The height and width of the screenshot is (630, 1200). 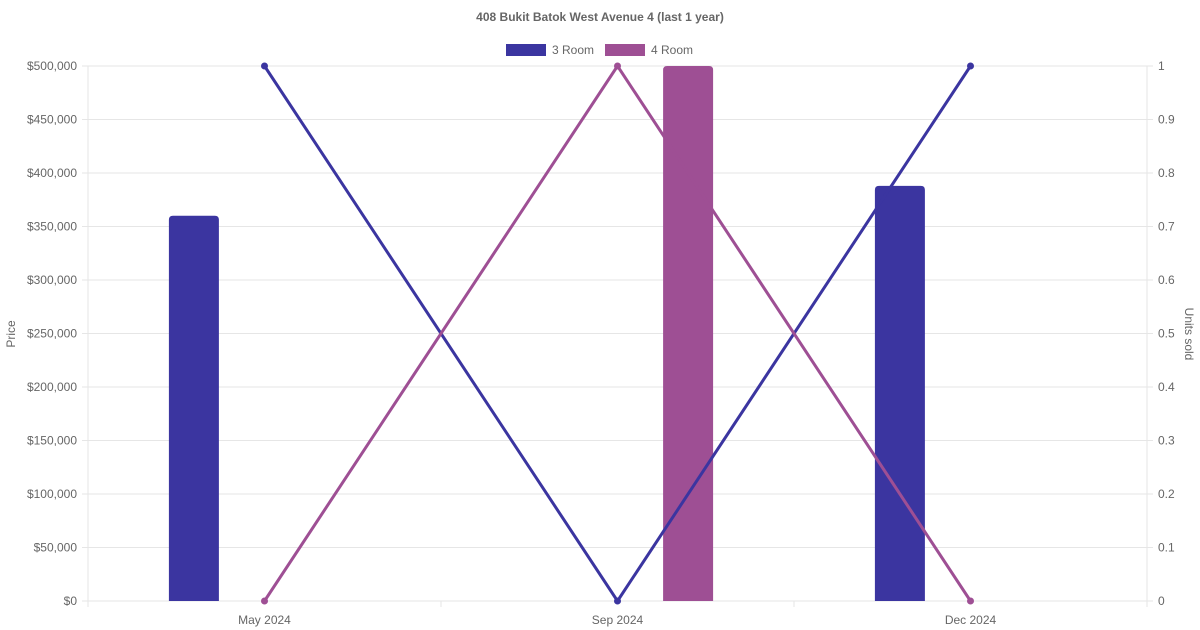 What do you see at coordinates (688, 333) in the screenshot?
I see `bar-4-room` at bounding box center [688, 333].